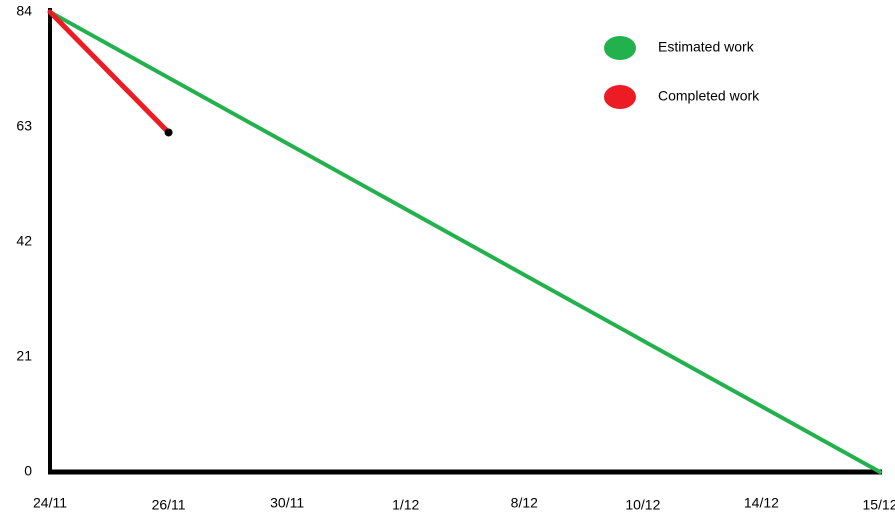 Image resolution: width=895 pixels, height=524 pixels. Describe the element at coordinates (24, 11) in the screenshot. I see `y-tick-label: 84` at that location.